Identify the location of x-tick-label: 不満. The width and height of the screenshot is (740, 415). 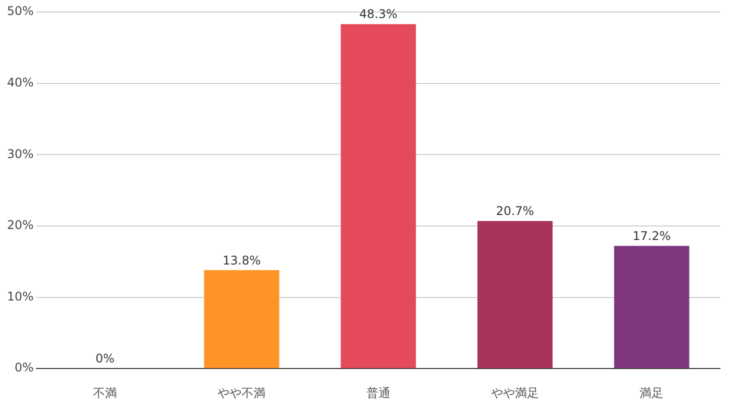
(105, 393).